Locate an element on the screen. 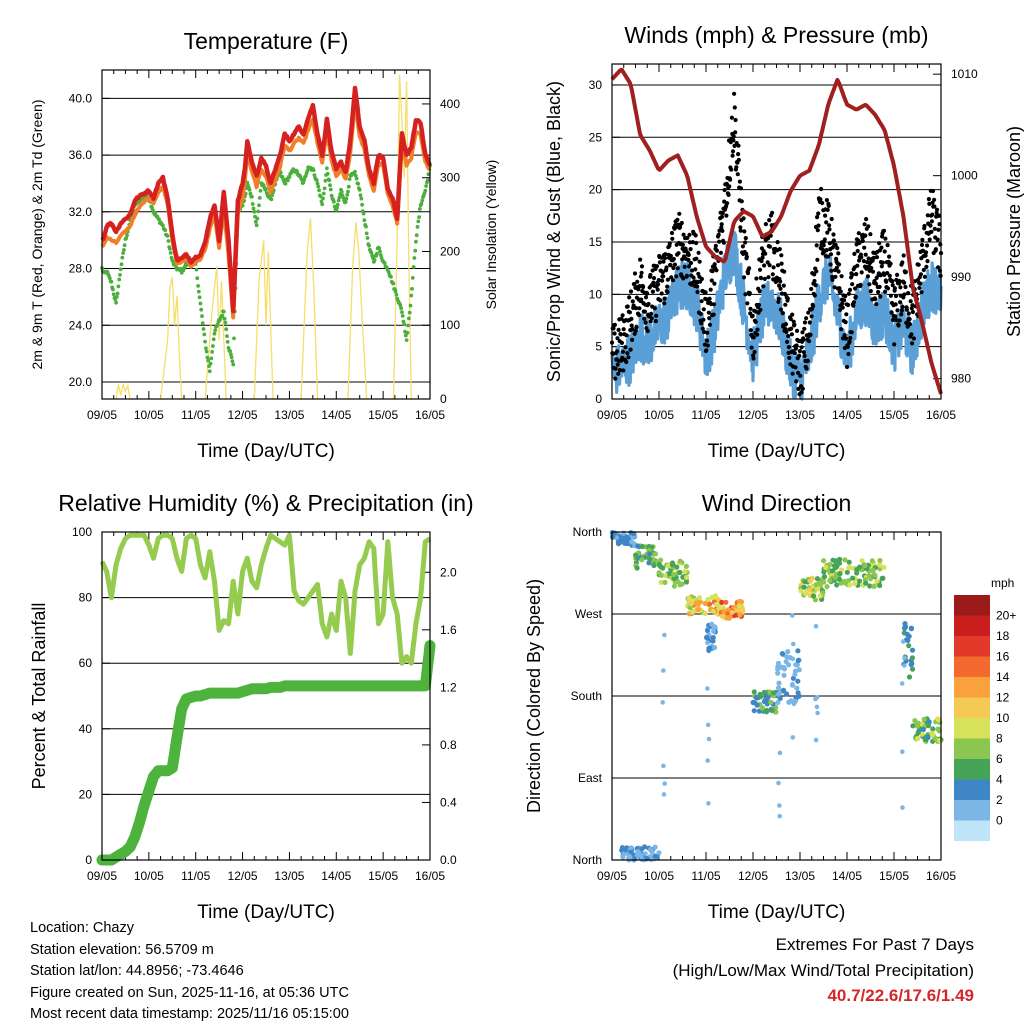 This screenshot has width=1024, height=1026. y-tick-label: 5 is located at coordinates (598, 347).